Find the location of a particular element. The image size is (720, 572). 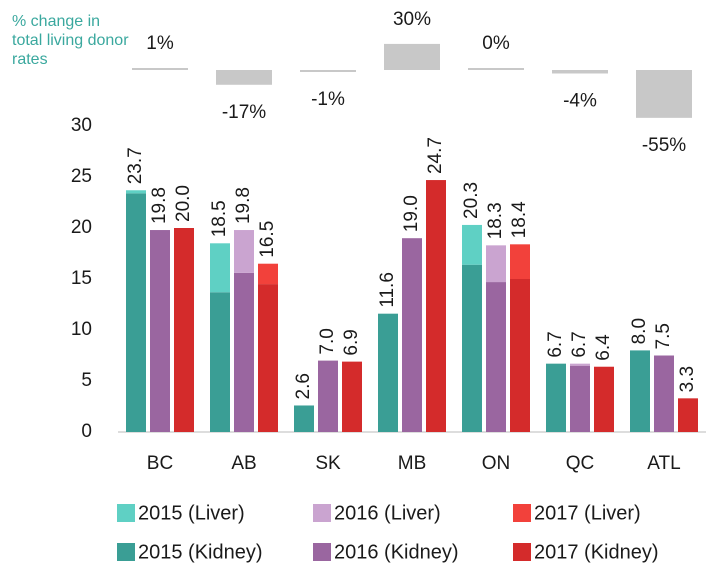

legend-label: 2016 (Liver) is located at coordinates (387, 513).